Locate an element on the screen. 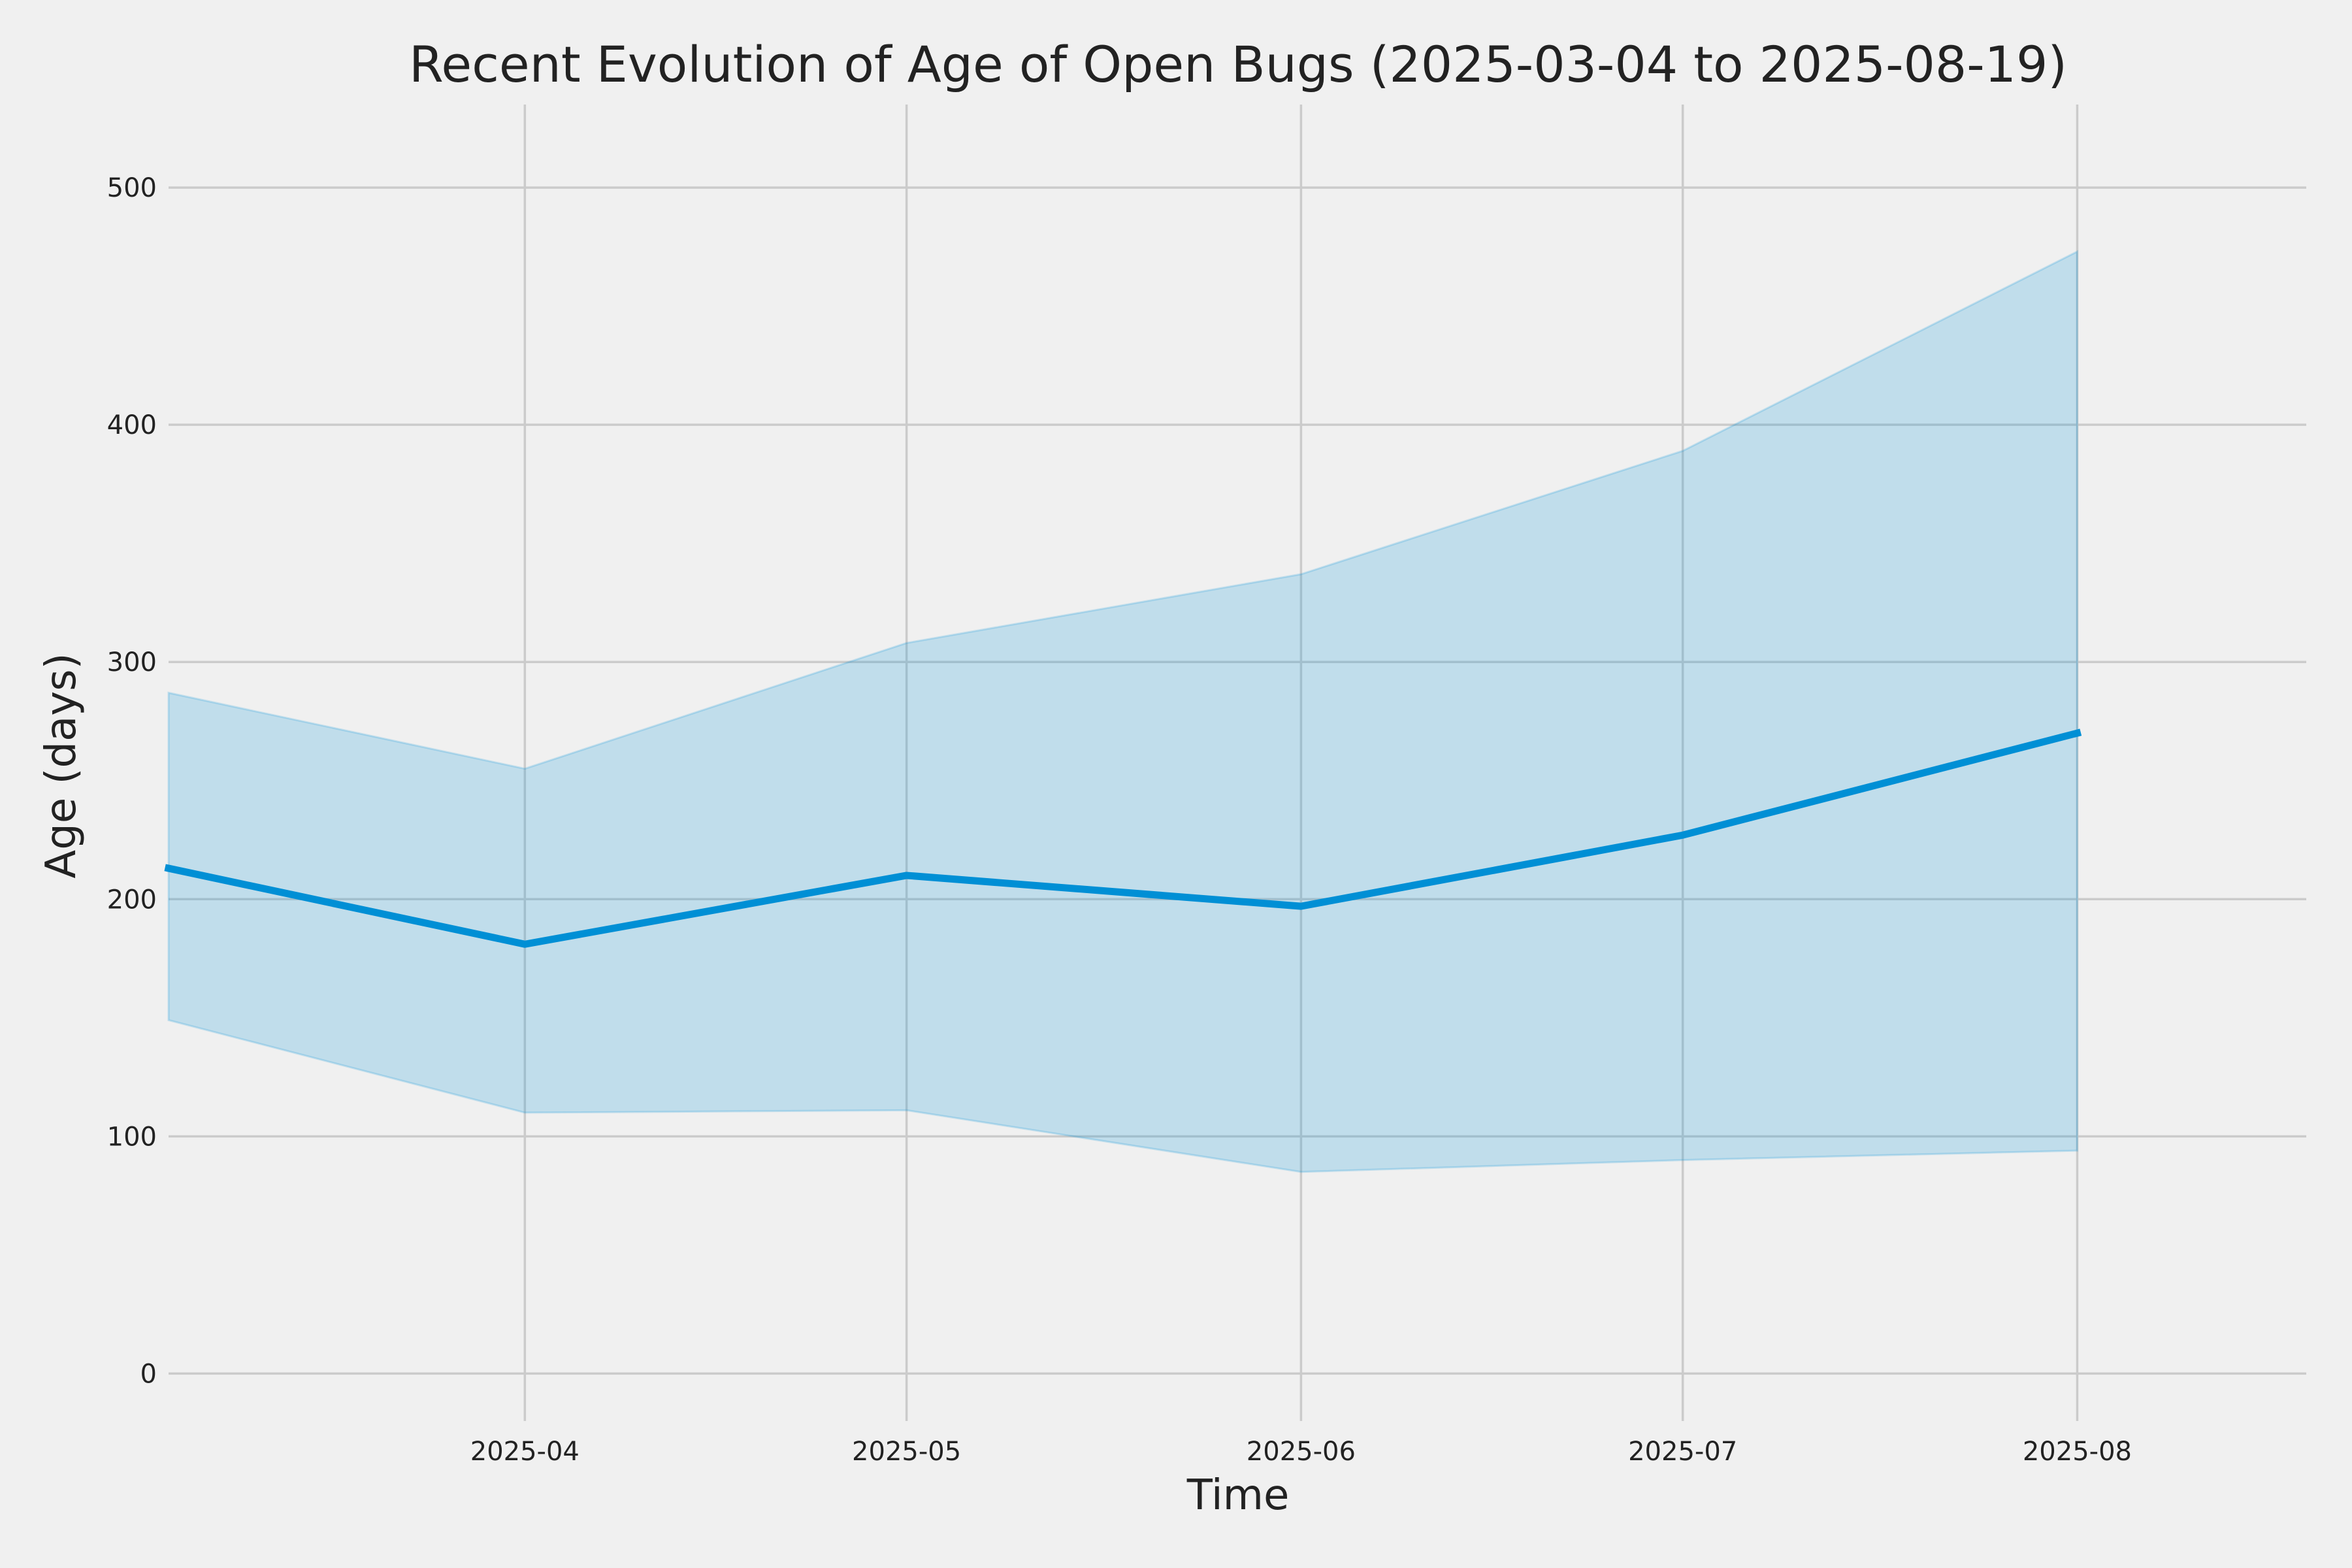 The height and width of the screenshot is (1568, 2352). age-line is located at coordinates (1123, 838).